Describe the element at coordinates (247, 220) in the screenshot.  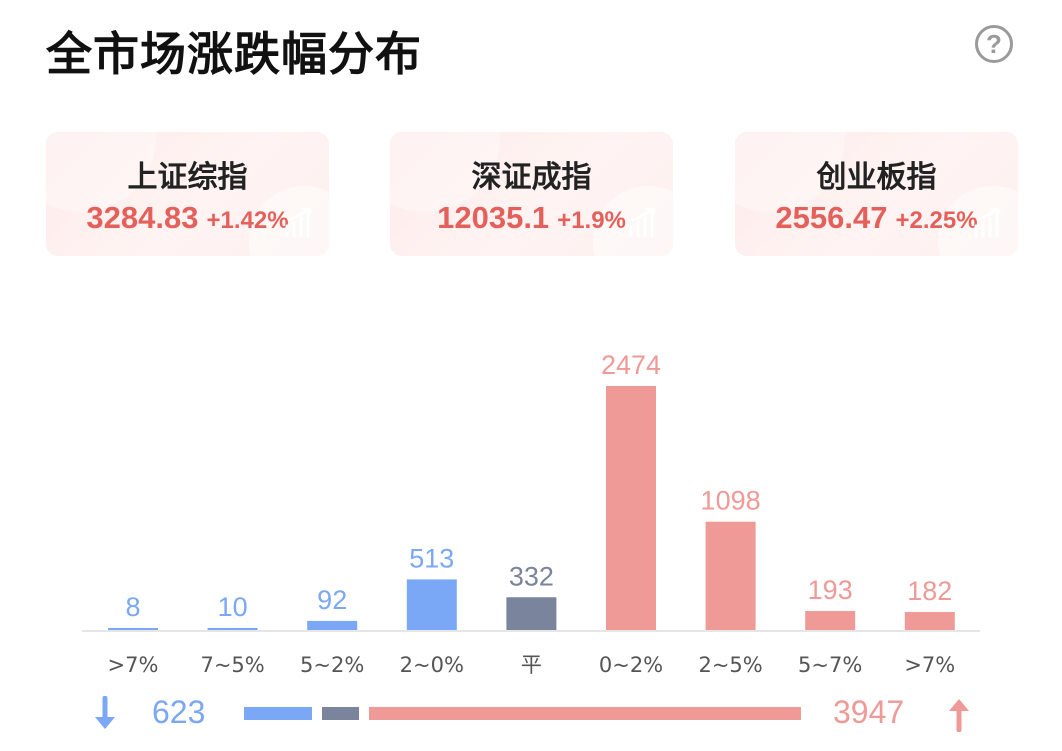
I see `index-change: +1.42%` at that location.